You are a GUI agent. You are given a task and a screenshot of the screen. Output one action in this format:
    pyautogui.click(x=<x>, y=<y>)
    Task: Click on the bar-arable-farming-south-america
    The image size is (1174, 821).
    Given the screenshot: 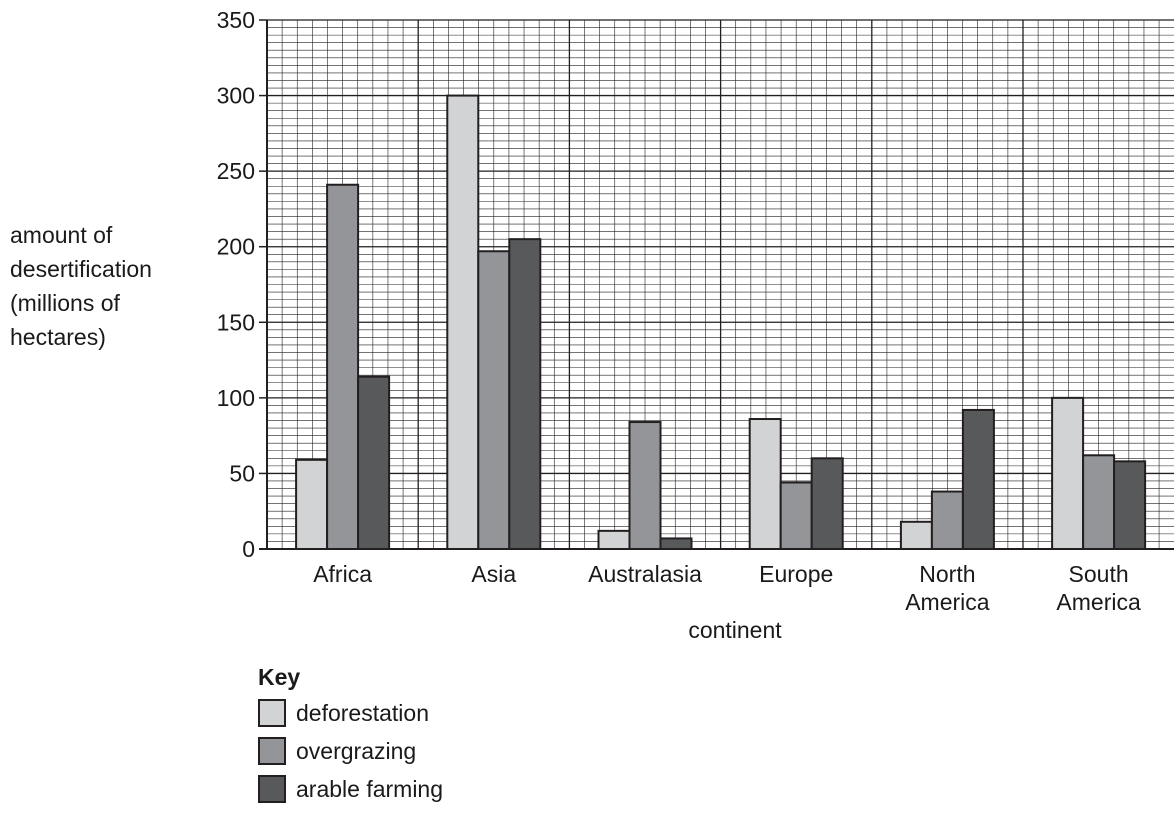 What is the action you would take?
    pyautogui.click(x=1130, y=505)
    